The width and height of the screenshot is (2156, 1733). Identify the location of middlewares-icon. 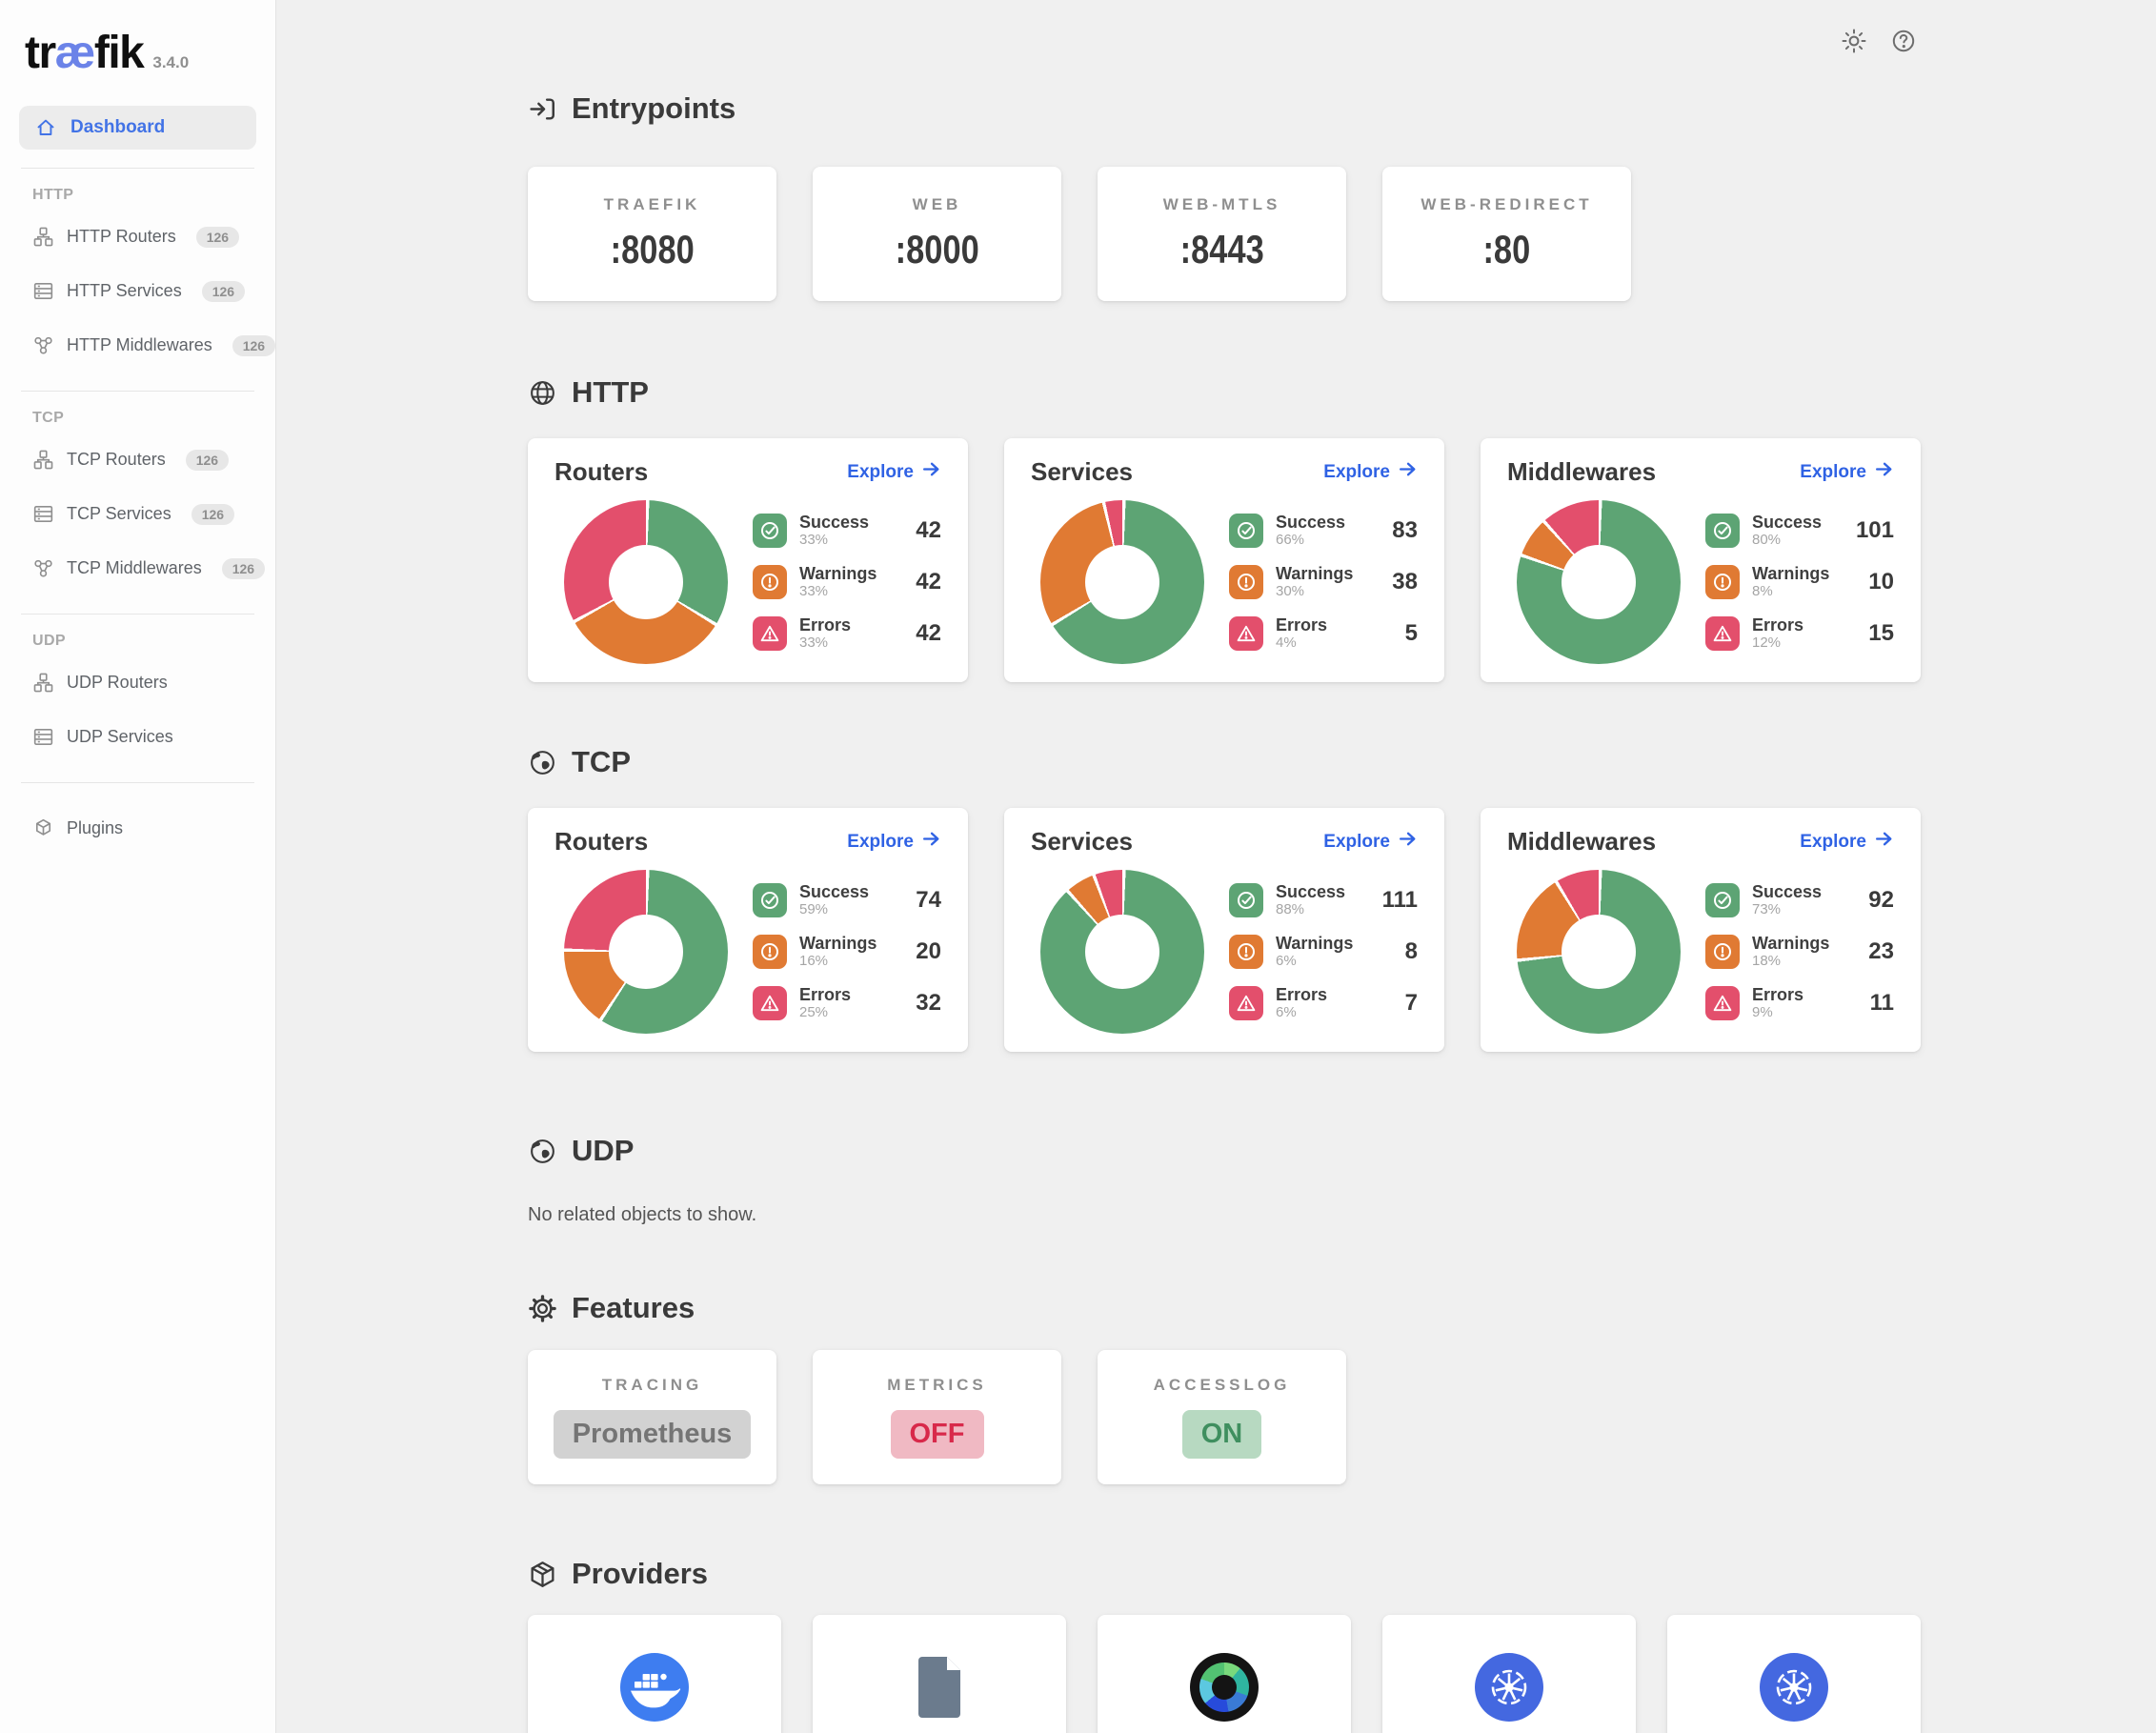
(43, 568).